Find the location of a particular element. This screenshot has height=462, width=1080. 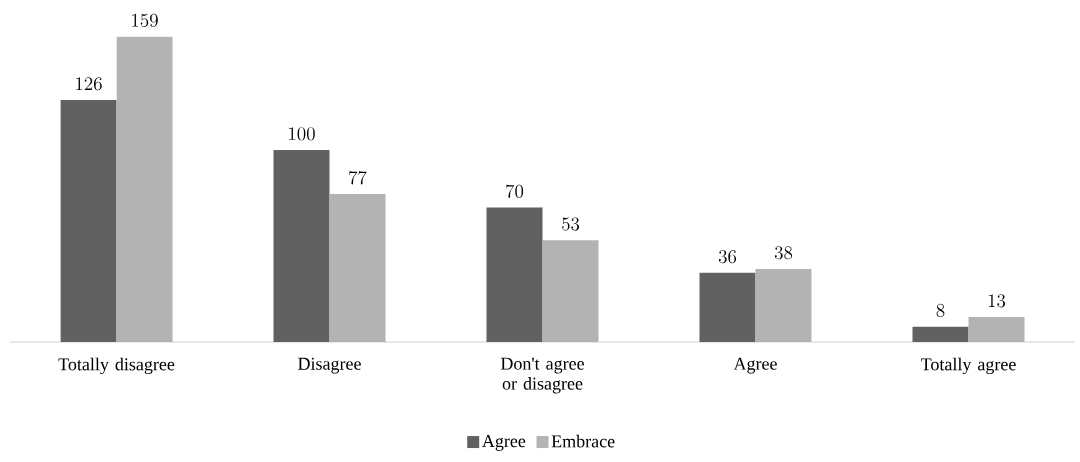

x-tick-label: Disagree is located at coordinates (329, 365).